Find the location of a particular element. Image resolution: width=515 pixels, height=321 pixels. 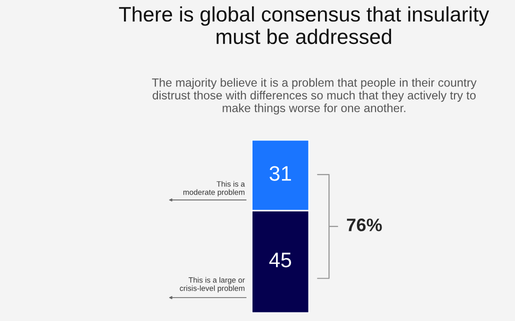

total-label: 76% is located at coordinates (364, 225).